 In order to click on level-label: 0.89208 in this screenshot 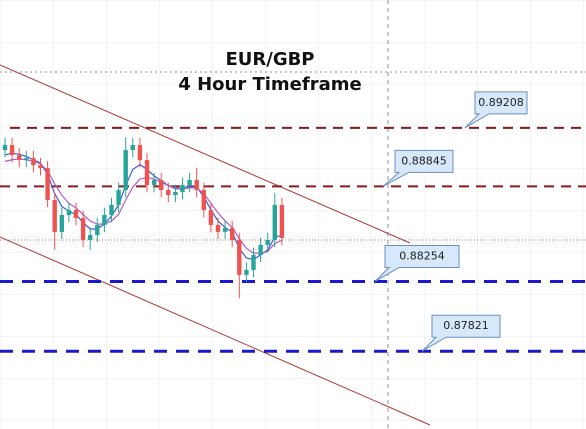, I will do `click(501, 102)`.